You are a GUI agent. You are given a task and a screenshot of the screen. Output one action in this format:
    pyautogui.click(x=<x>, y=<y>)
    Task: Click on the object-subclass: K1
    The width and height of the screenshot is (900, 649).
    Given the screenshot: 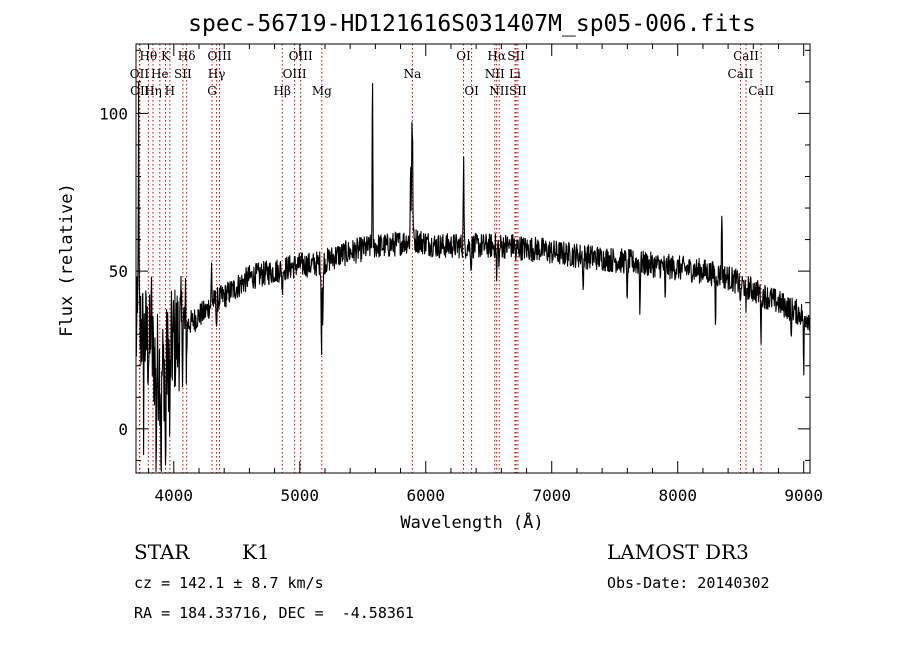 What is the action you would take?
    pyautogui.click(x=256, y=552)
    